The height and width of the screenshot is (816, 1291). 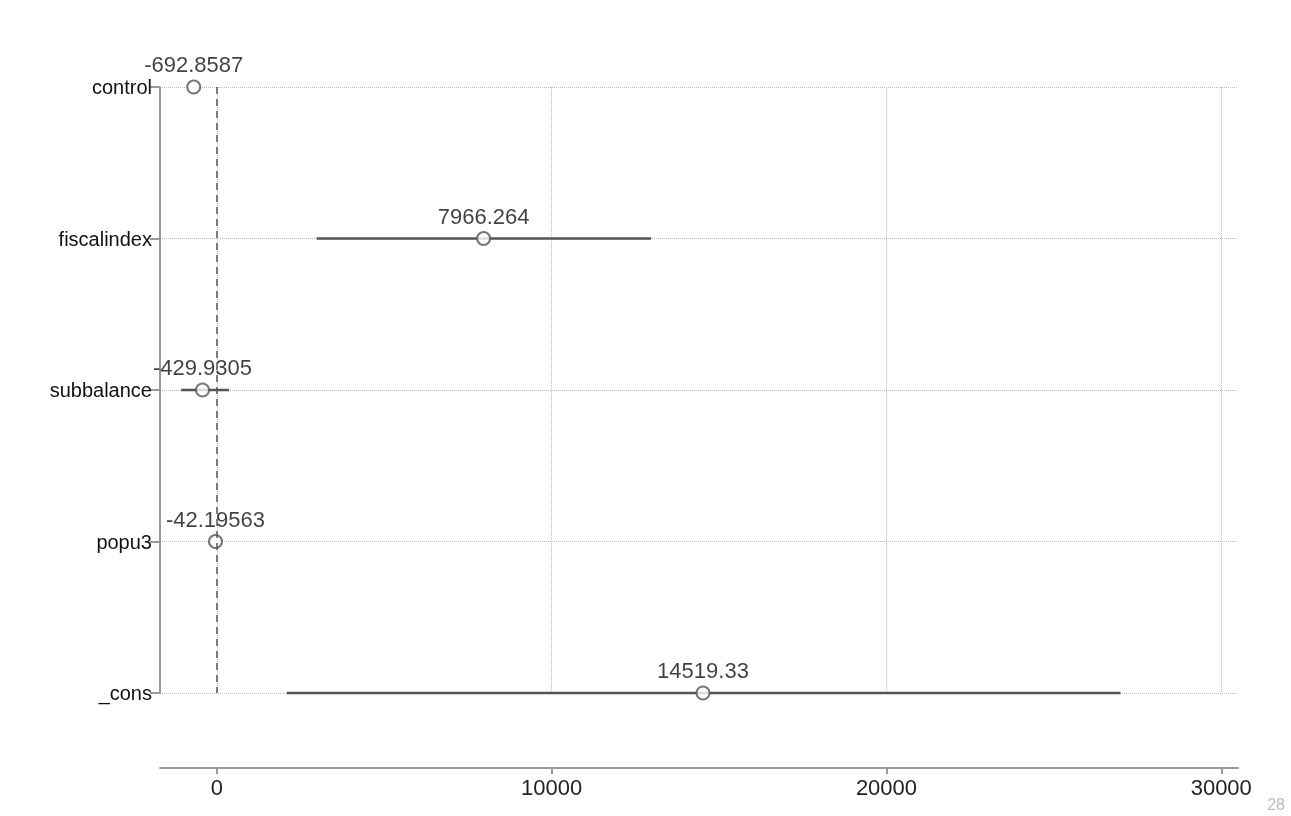 I want to click on text: 28, so click(x=1276, y=804).